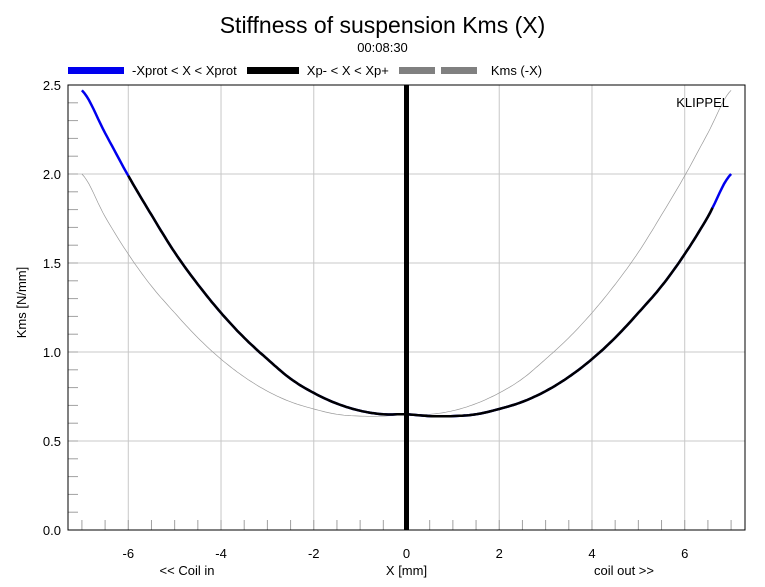 This screenshot has height=587, width=765. What do you see at coordinates (347, 70) in the screenshot?
I see `legend-label-xp: Xp- < X < Xp+` at bounding box center [347, 70].